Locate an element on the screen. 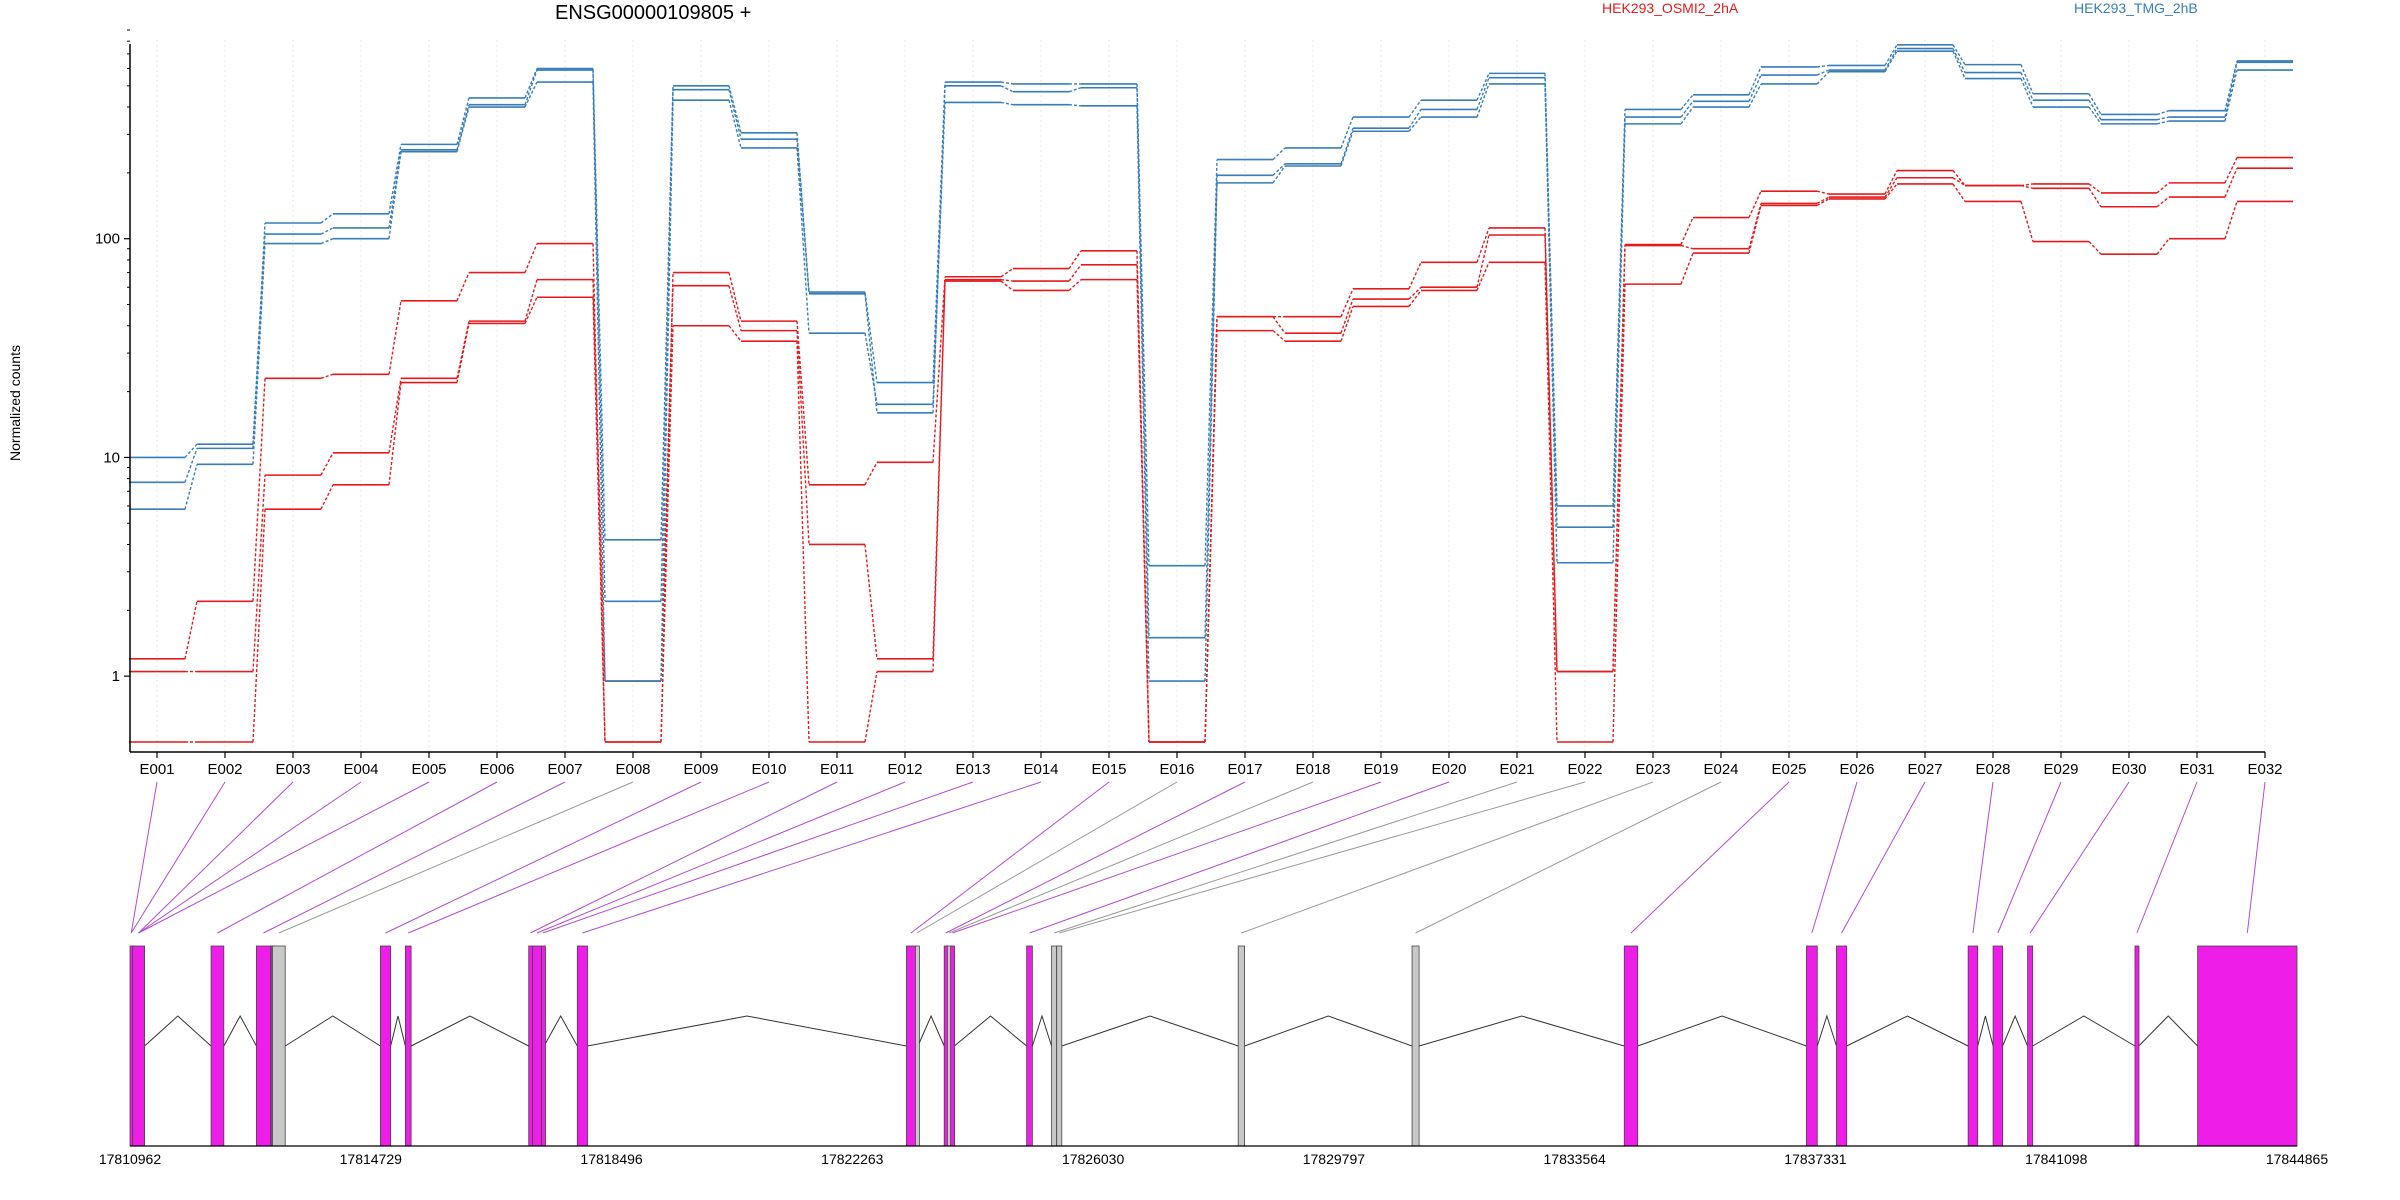 The width and height of the screenshot is (2400, 1200). x-tick-label: E021 is located at coordinates (1516, 769).